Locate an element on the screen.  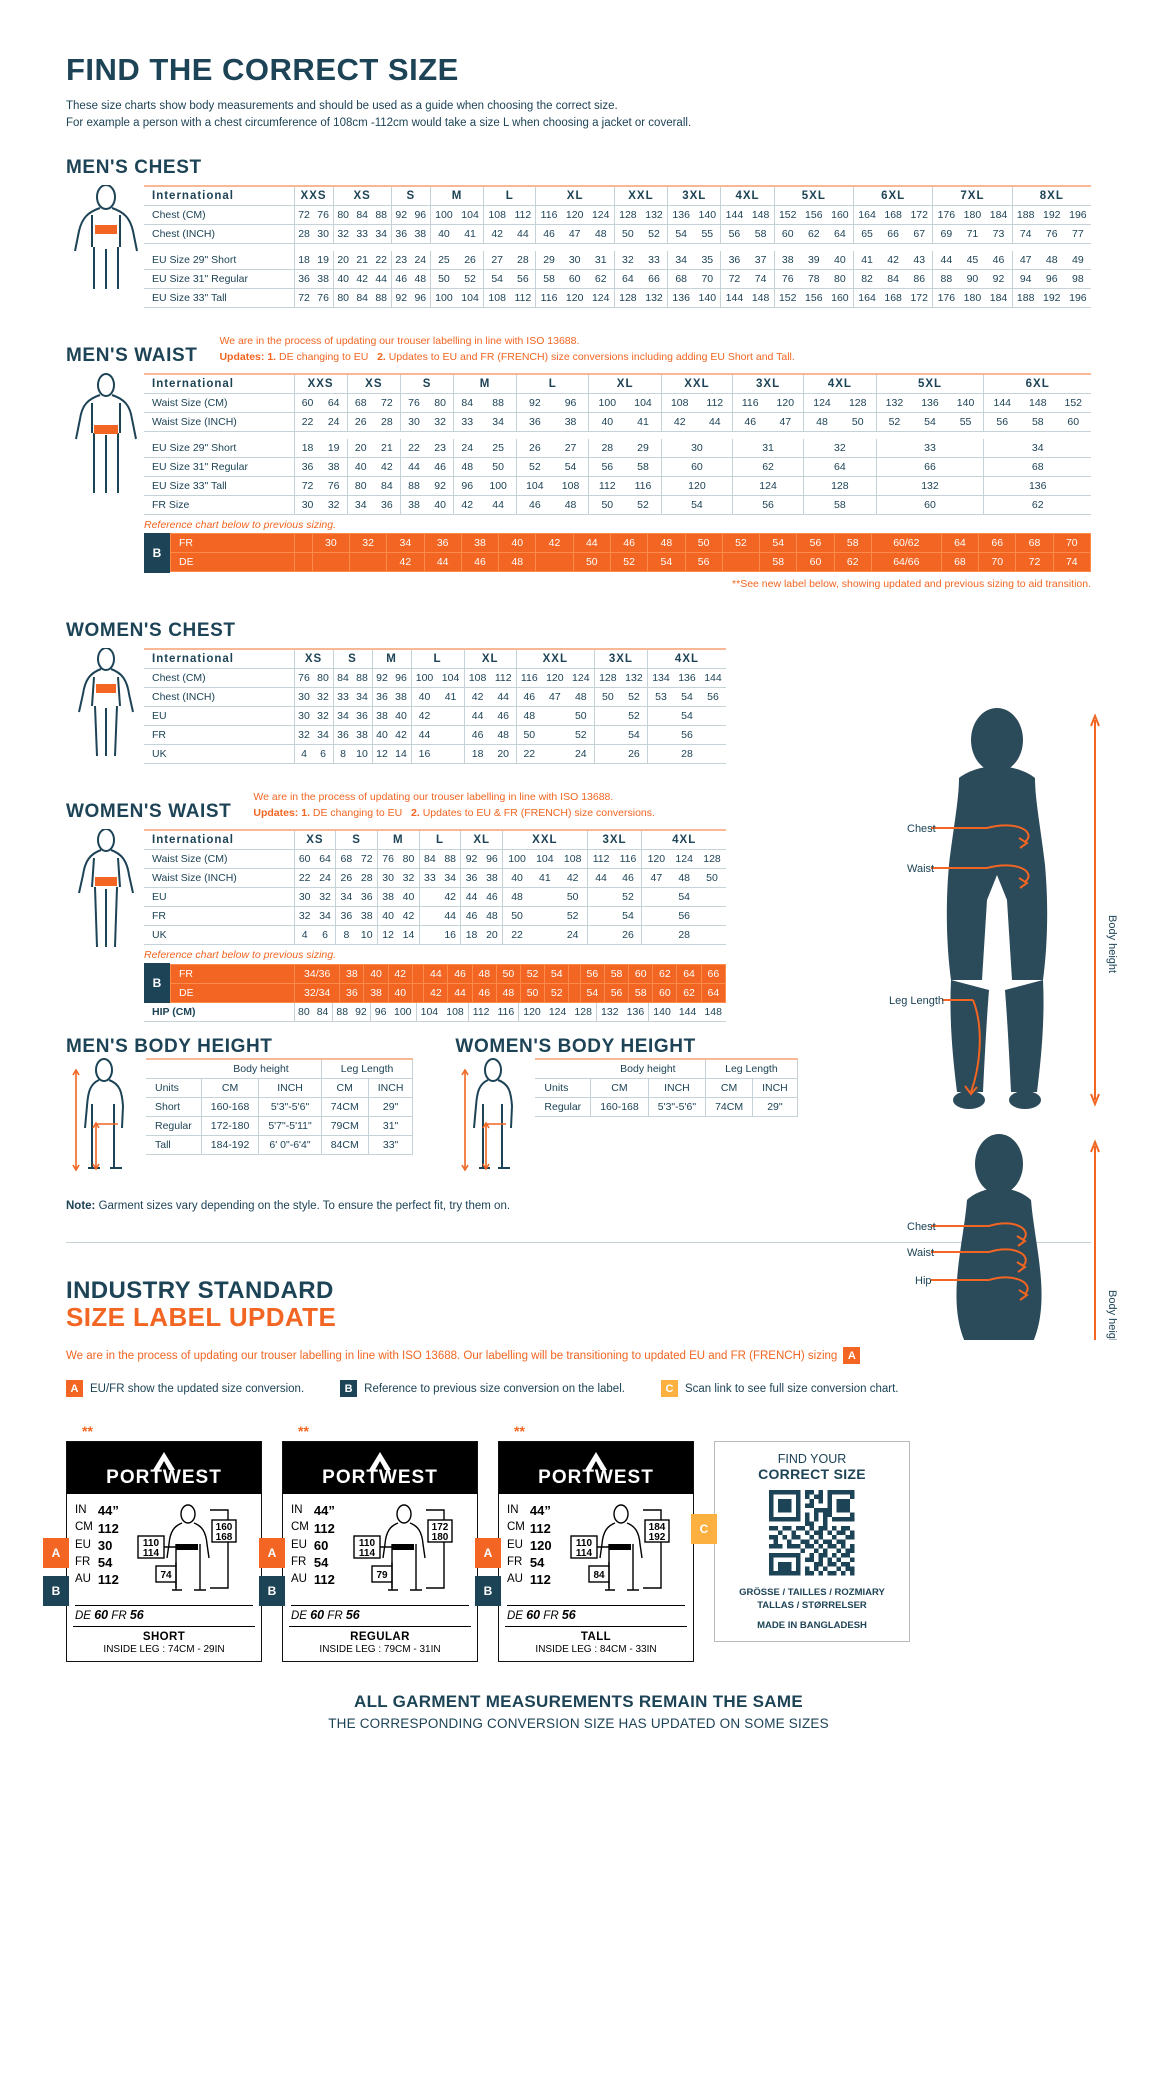
iso-update1-text: DE changing to EU is located at coordinates (324, 356).